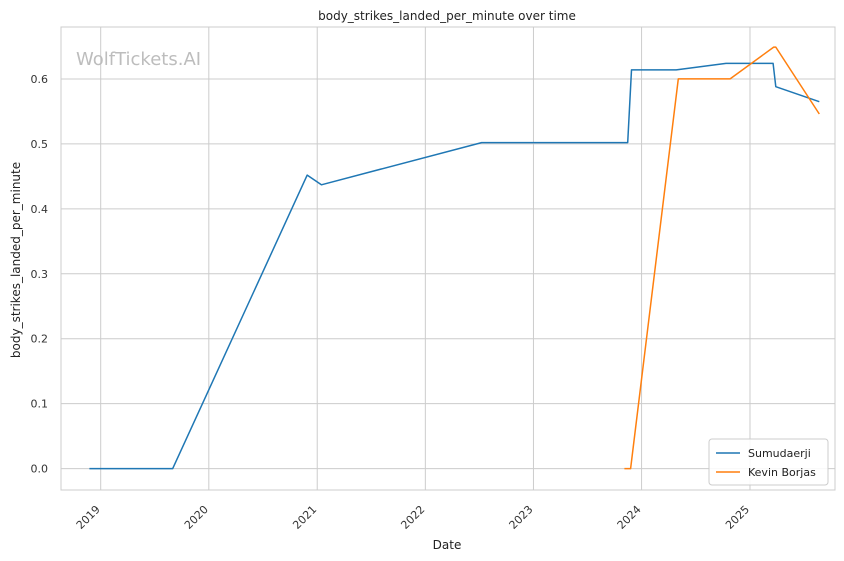  I want to click on legend-label-kevin-borjas: Kevin Borjas, so click(782, 472).